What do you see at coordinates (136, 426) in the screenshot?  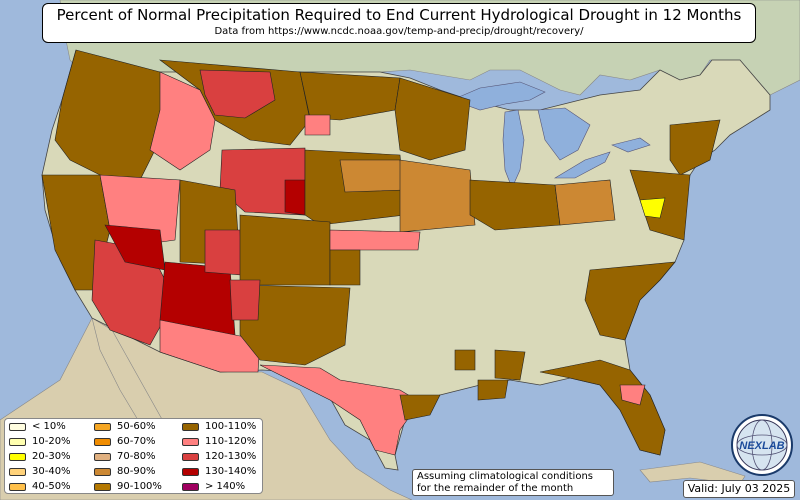 I see `legend-label: 50-60%` at bounding box center [136, 426].